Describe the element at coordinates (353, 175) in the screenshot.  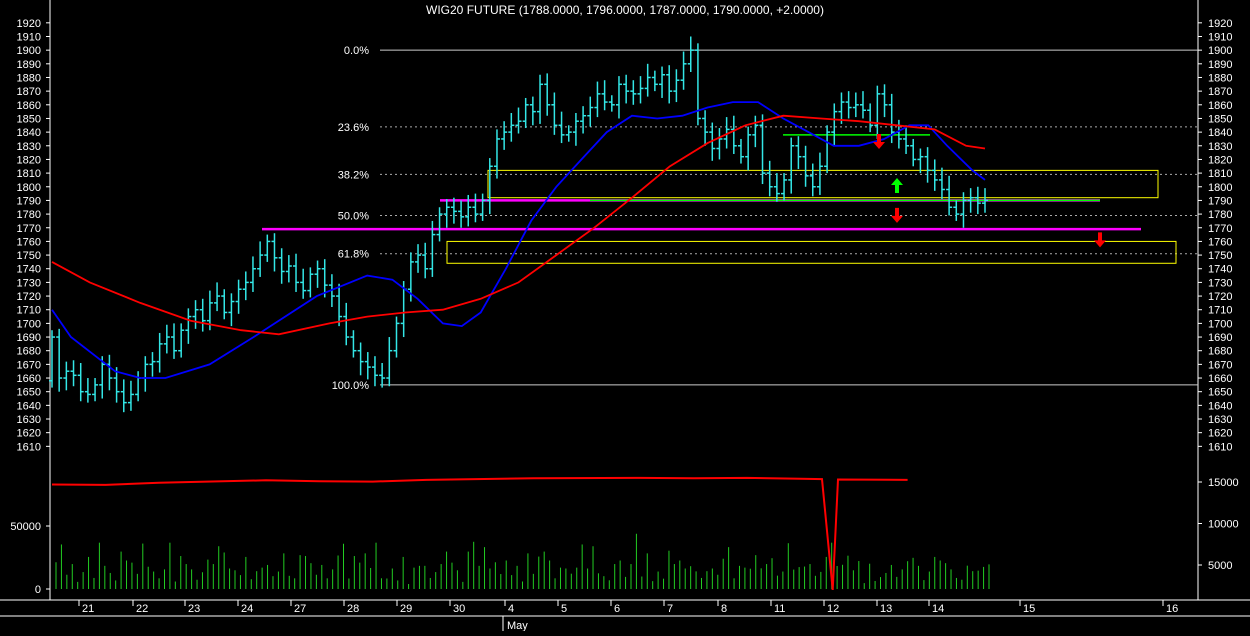
I see `fib-label: 38.2%` at that location.